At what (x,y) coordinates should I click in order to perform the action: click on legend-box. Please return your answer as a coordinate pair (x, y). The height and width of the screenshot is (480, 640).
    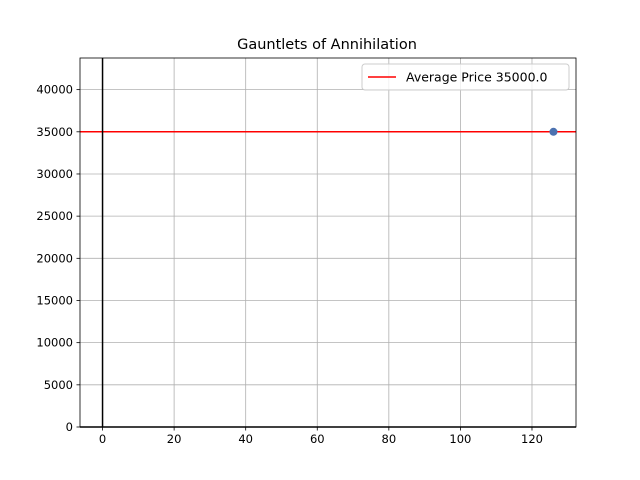
    Looking at the image, I should click on (465, 77).